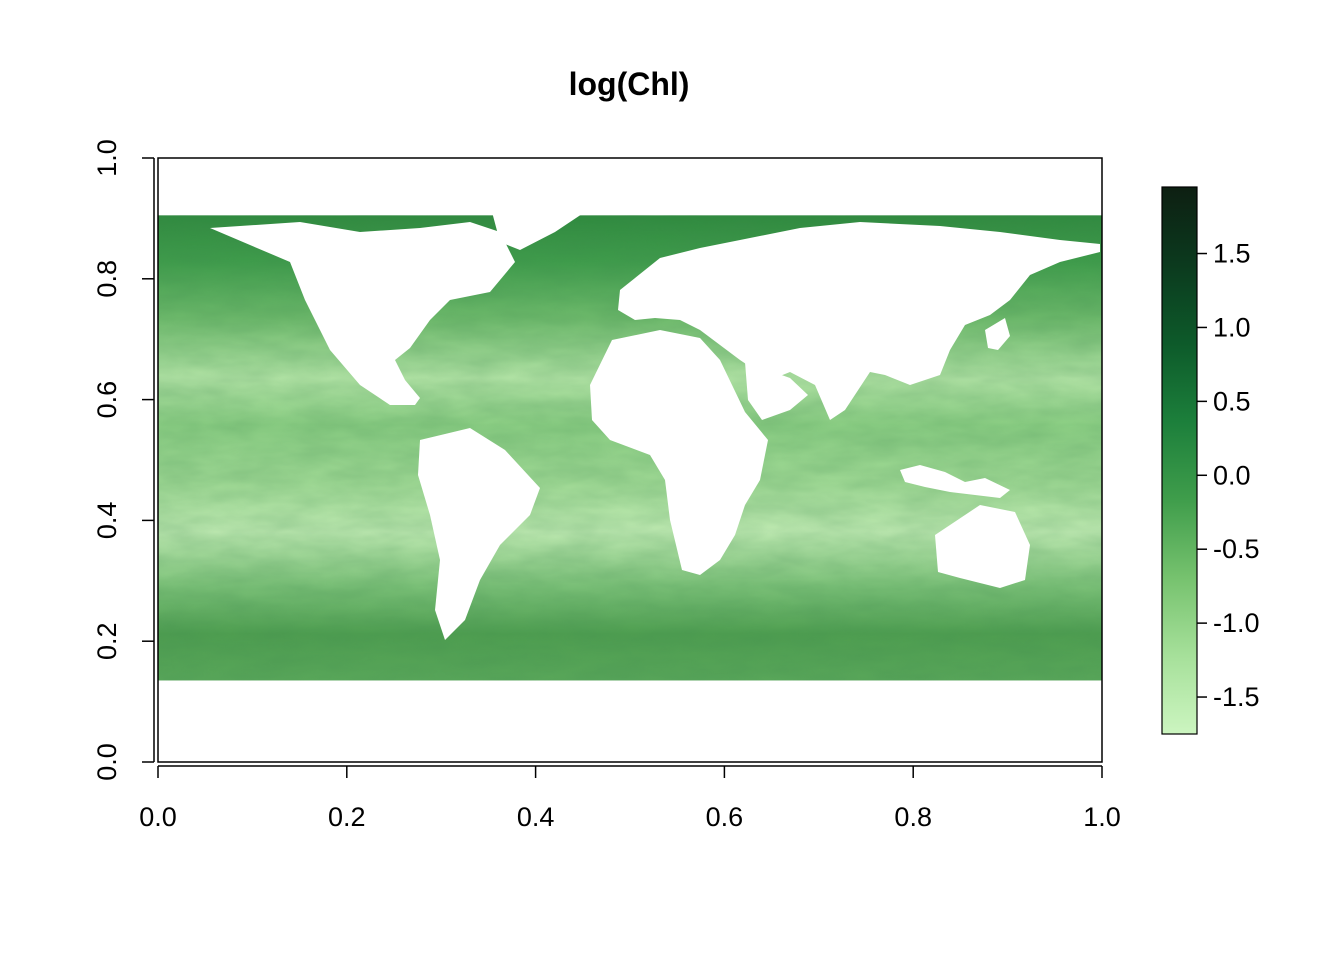 This screenshot has height=960, width=1344. What do you see at coordinates (479, 534) in the screenshot?
I see `land-south-america` at bounding box center [479, 534].